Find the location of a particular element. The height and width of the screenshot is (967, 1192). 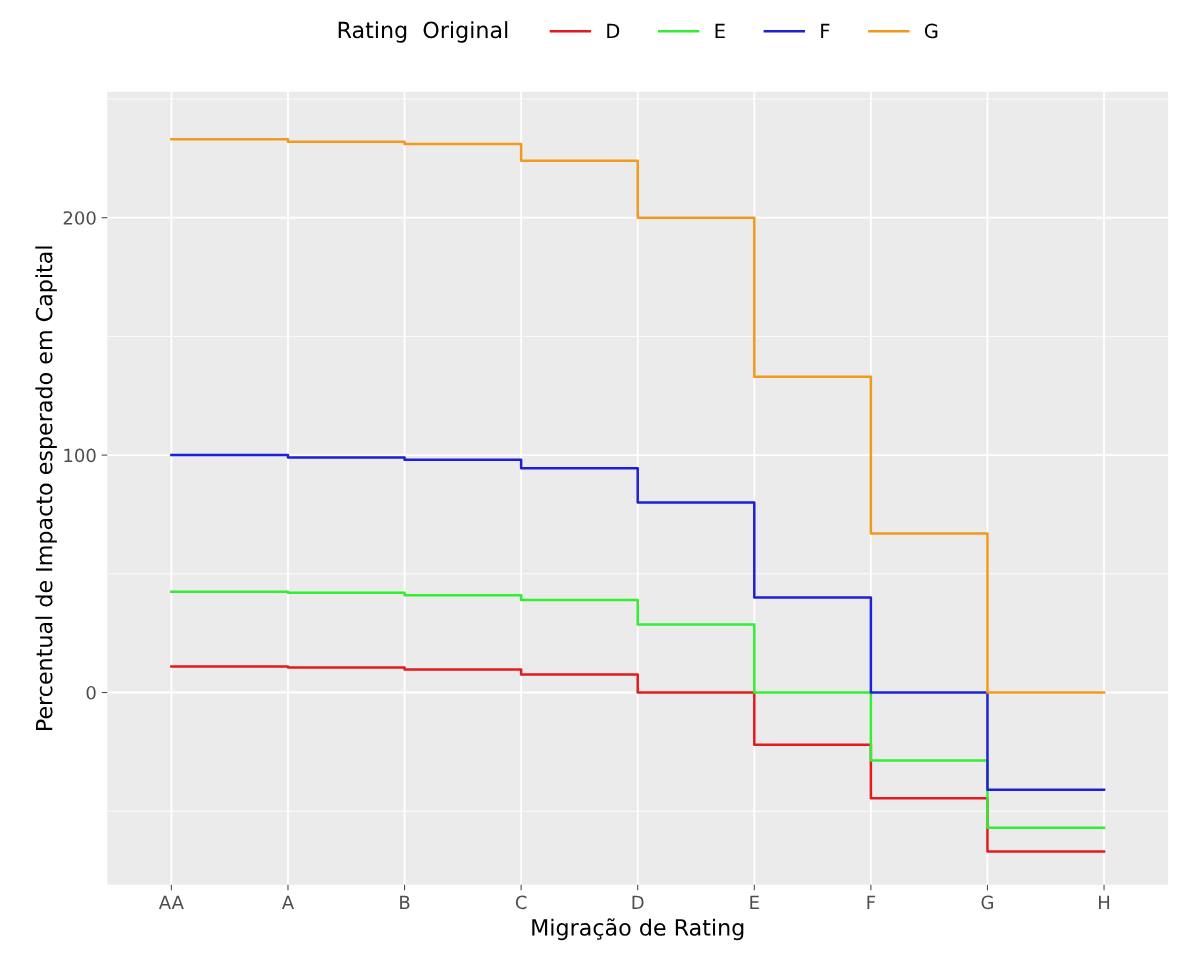

x-axis-title: Migração de Rating is located at coordinates (638, 929).